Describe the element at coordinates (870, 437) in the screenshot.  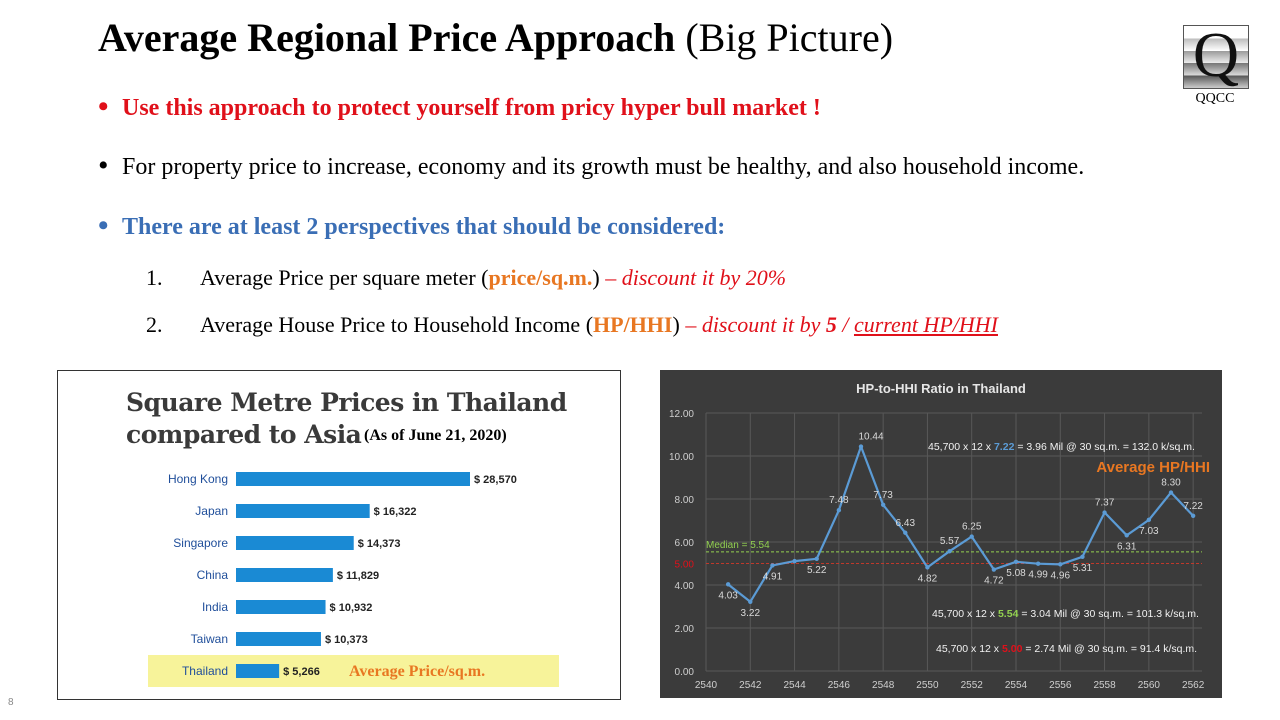
I see `data-label: 10.44` at that location.